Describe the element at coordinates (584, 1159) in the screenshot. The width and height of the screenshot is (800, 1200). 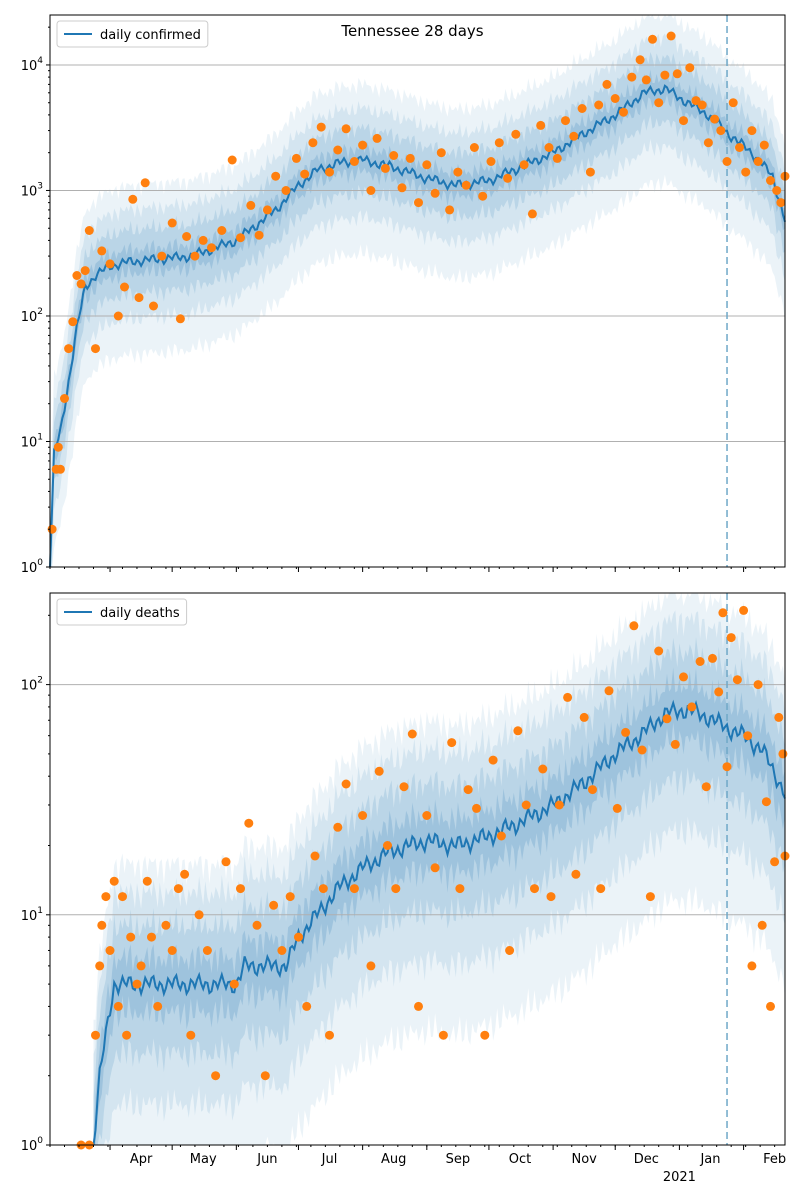
I see `x-tick-label: Nov` at that location.